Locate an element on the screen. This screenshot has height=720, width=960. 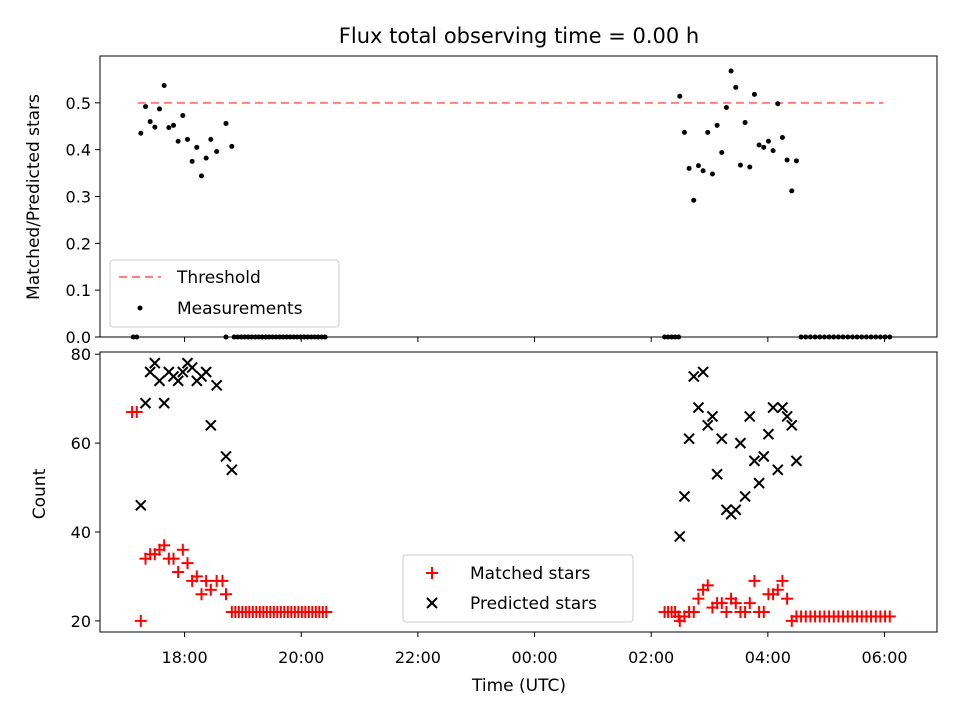
x-tick-label: 20:00 is located at coordinates (301, 657).